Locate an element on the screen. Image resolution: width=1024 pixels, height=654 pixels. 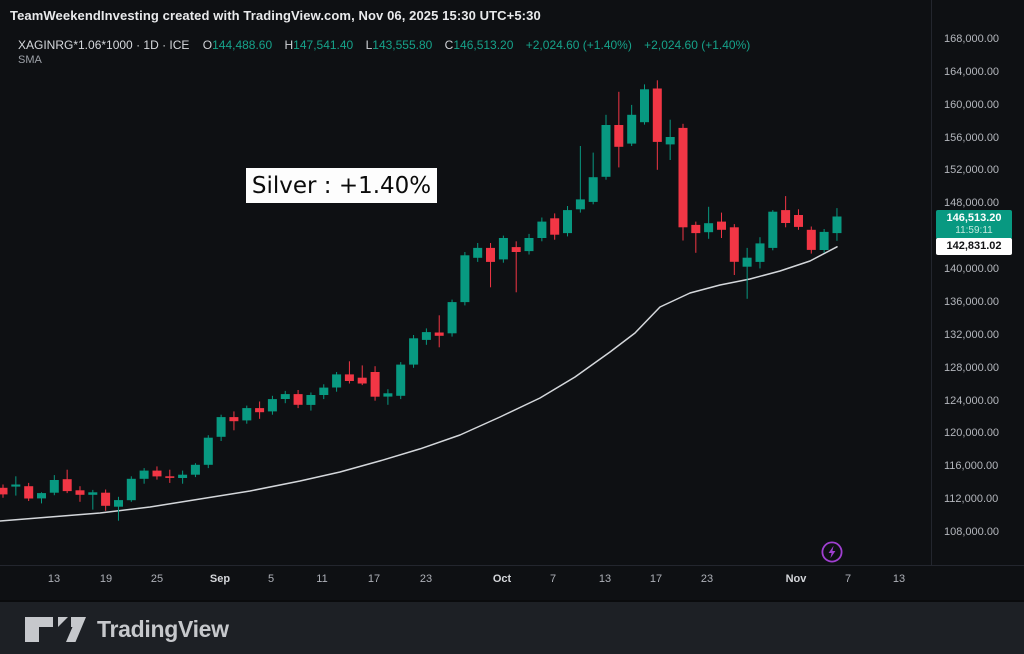
time-axis-month-label: Oct is located at coordinates (502, 579).